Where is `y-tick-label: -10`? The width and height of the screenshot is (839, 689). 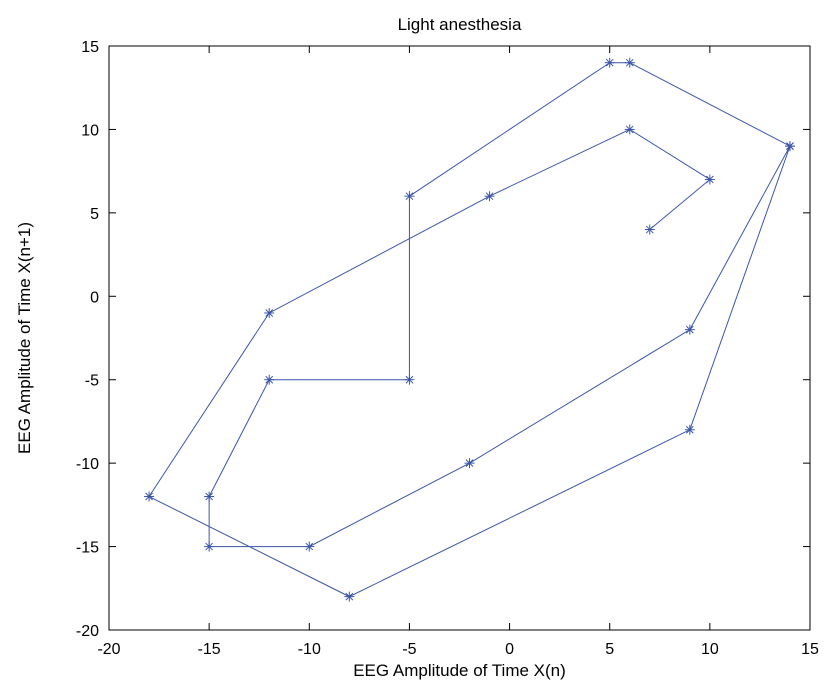 y-tick-label: -10 is located at coordinates (87, 464).